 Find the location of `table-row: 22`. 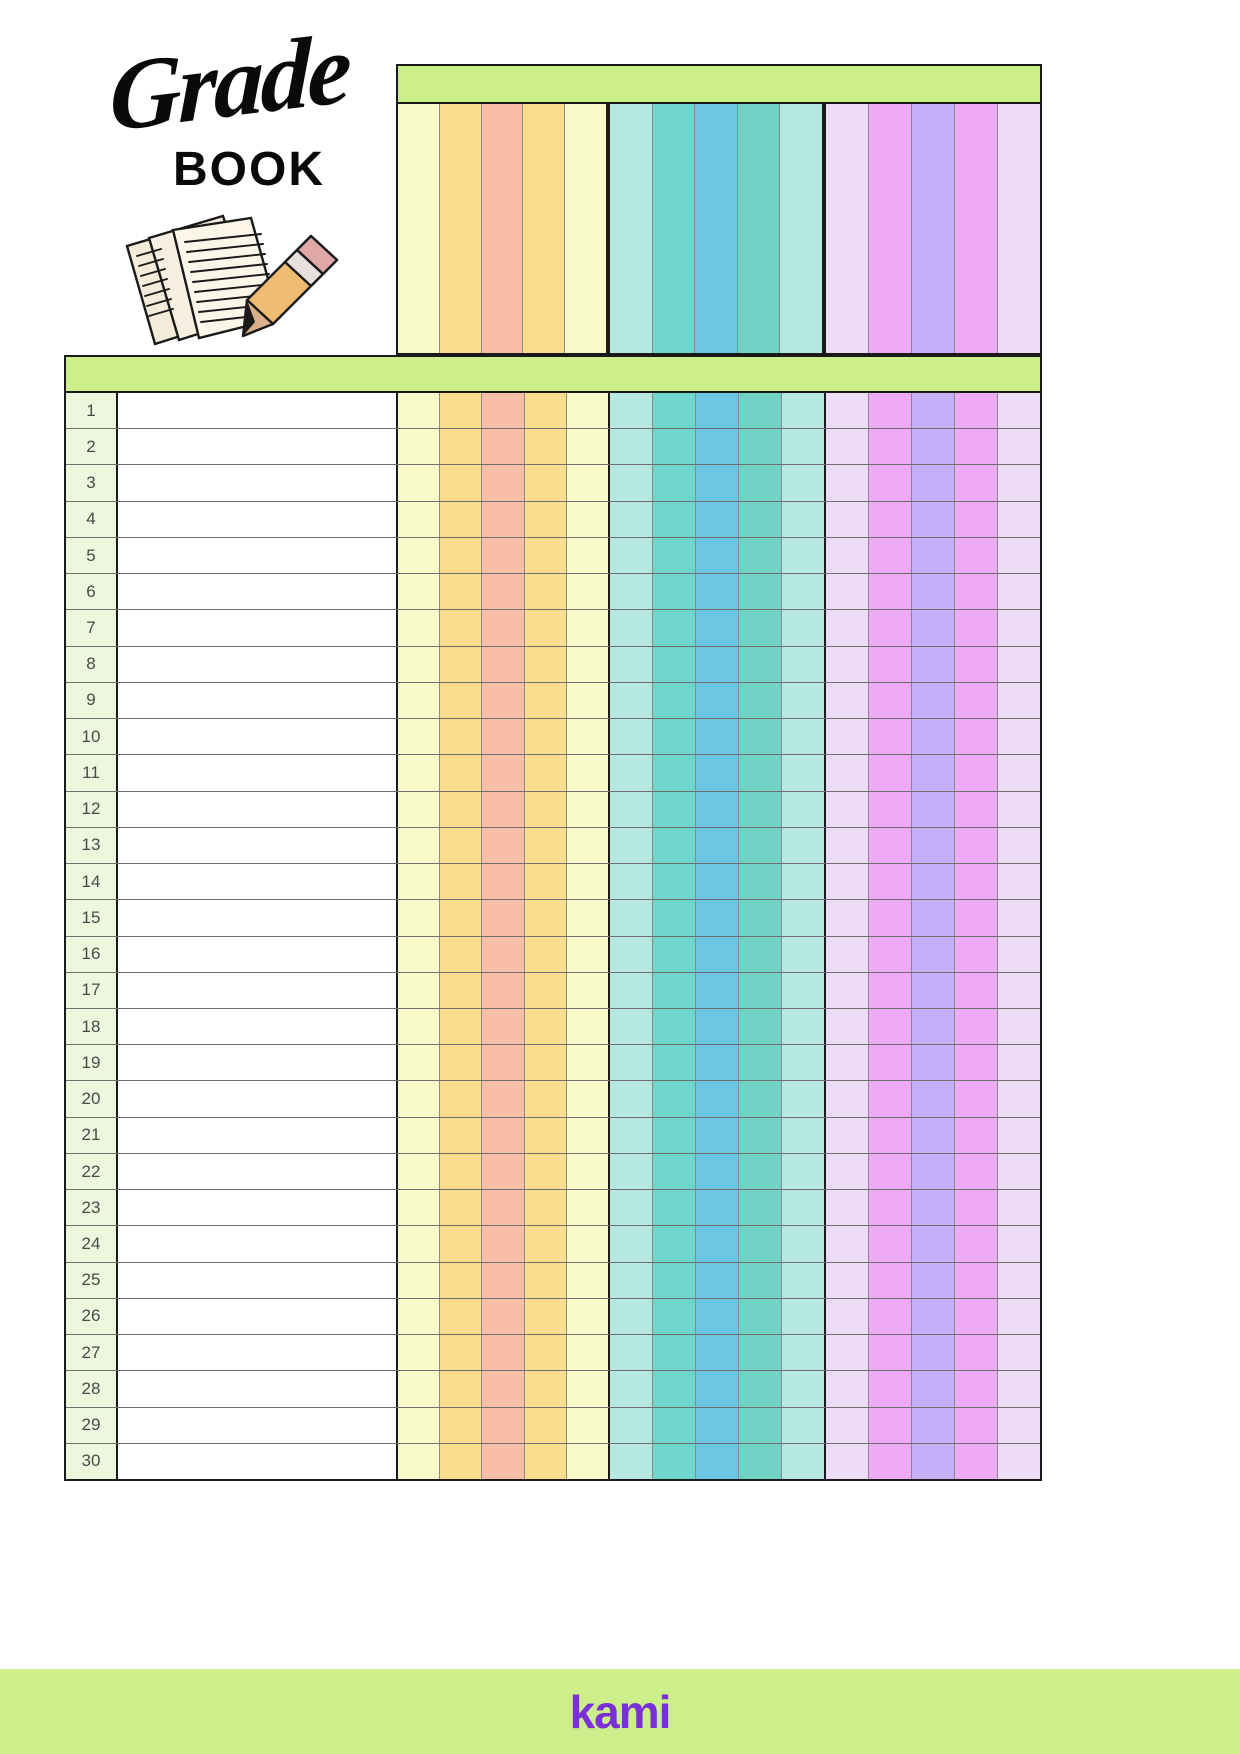

table-row: 22 is located at coordinates (553, 1172).